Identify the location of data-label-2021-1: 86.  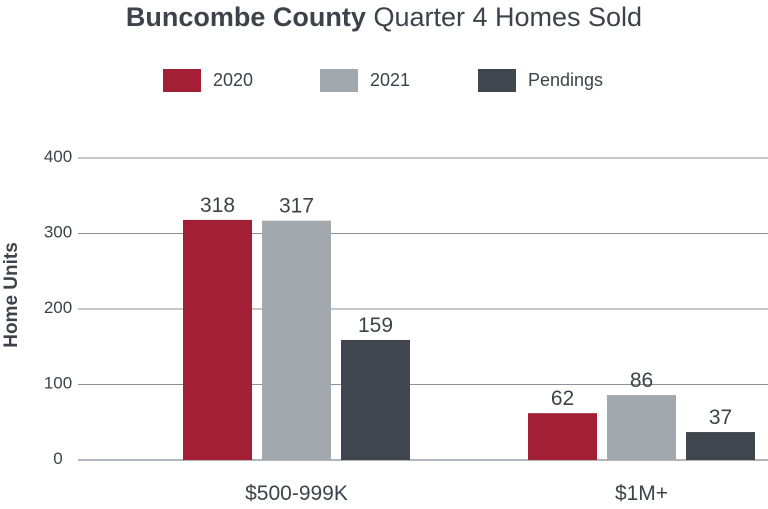
(641, 380).